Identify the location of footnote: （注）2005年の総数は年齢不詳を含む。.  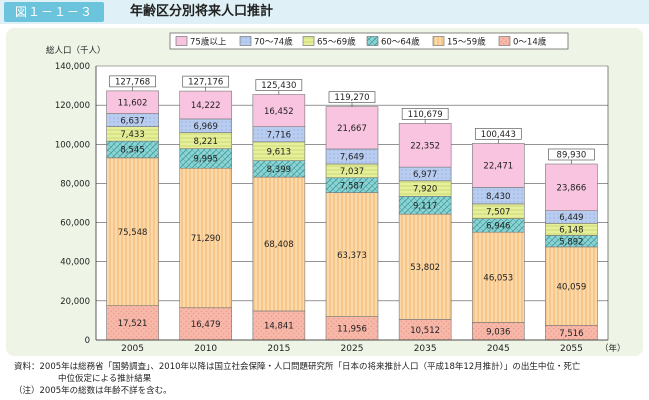
(93, 391).